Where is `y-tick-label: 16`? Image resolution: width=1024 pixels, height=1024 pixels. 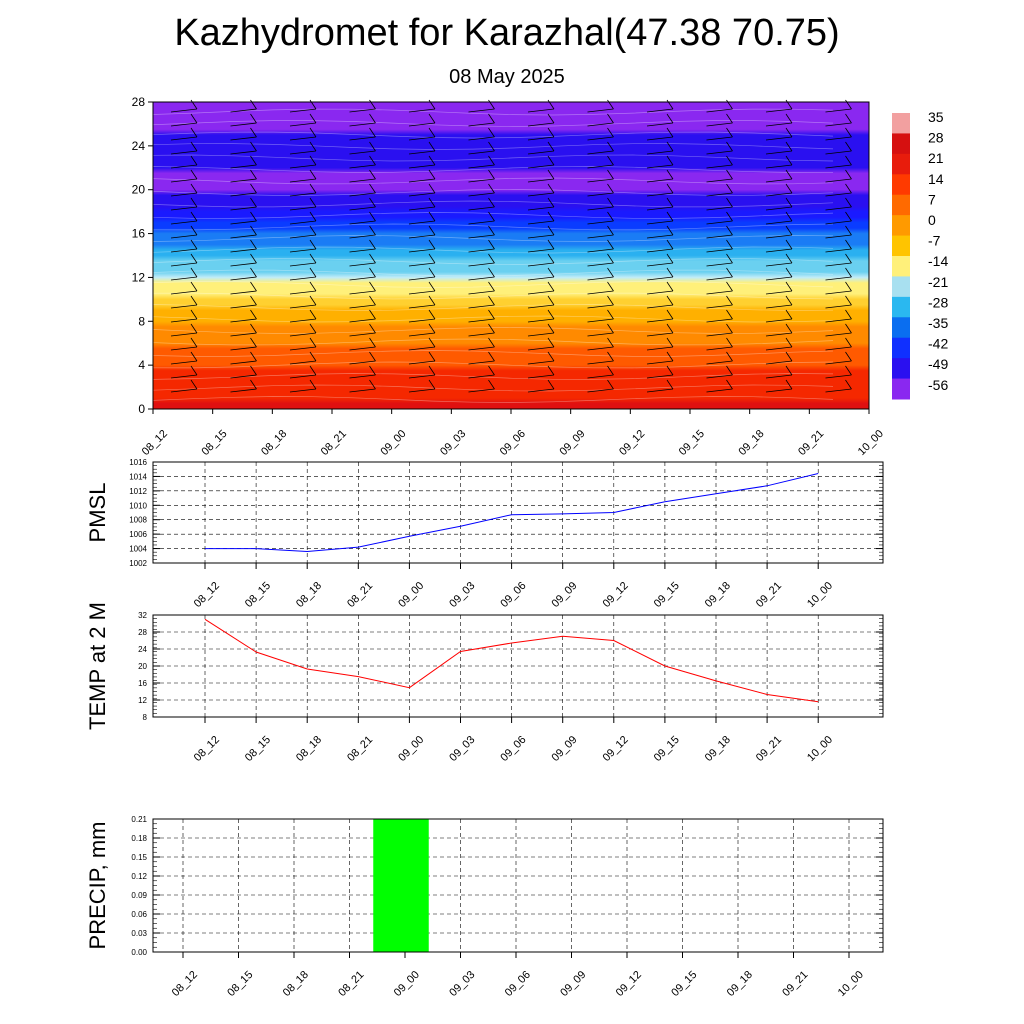
y-tick-label: 16 is located at coordinates (139, 234).